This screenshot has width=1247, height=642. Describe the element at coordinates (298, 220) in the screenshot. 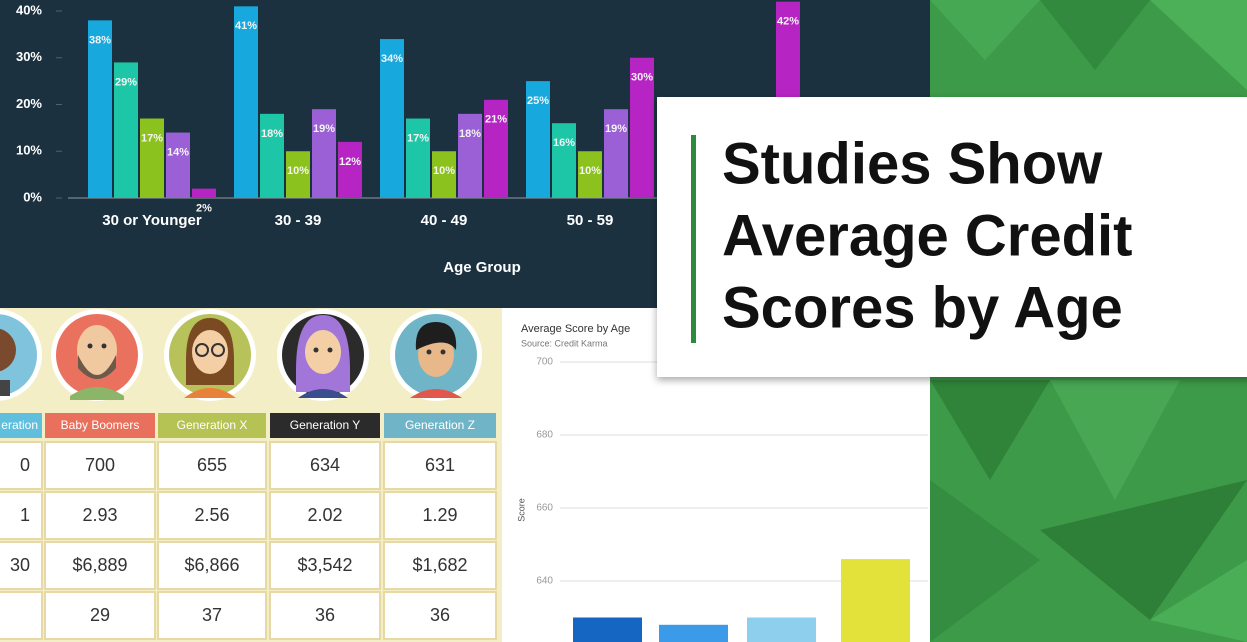

I see `x-tick-label: 30 - 39` at that location.